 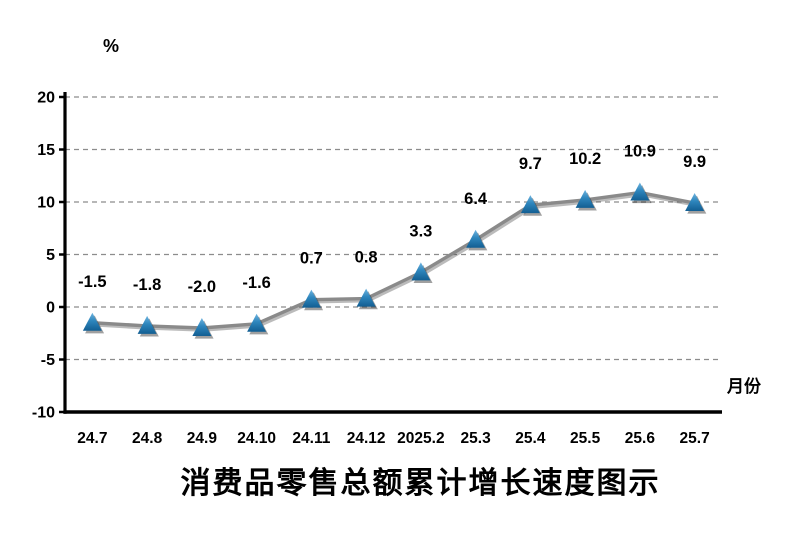 I want to click on x-tick-label: 24.8, so click(x=147, y=438).